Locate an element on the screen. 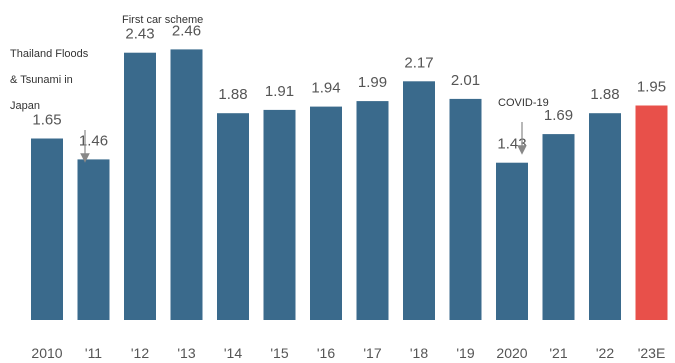 Image resolution: width=675 pixels, height=363 pixels. x-tick-16: '16 is located at coordinates (326, 353).